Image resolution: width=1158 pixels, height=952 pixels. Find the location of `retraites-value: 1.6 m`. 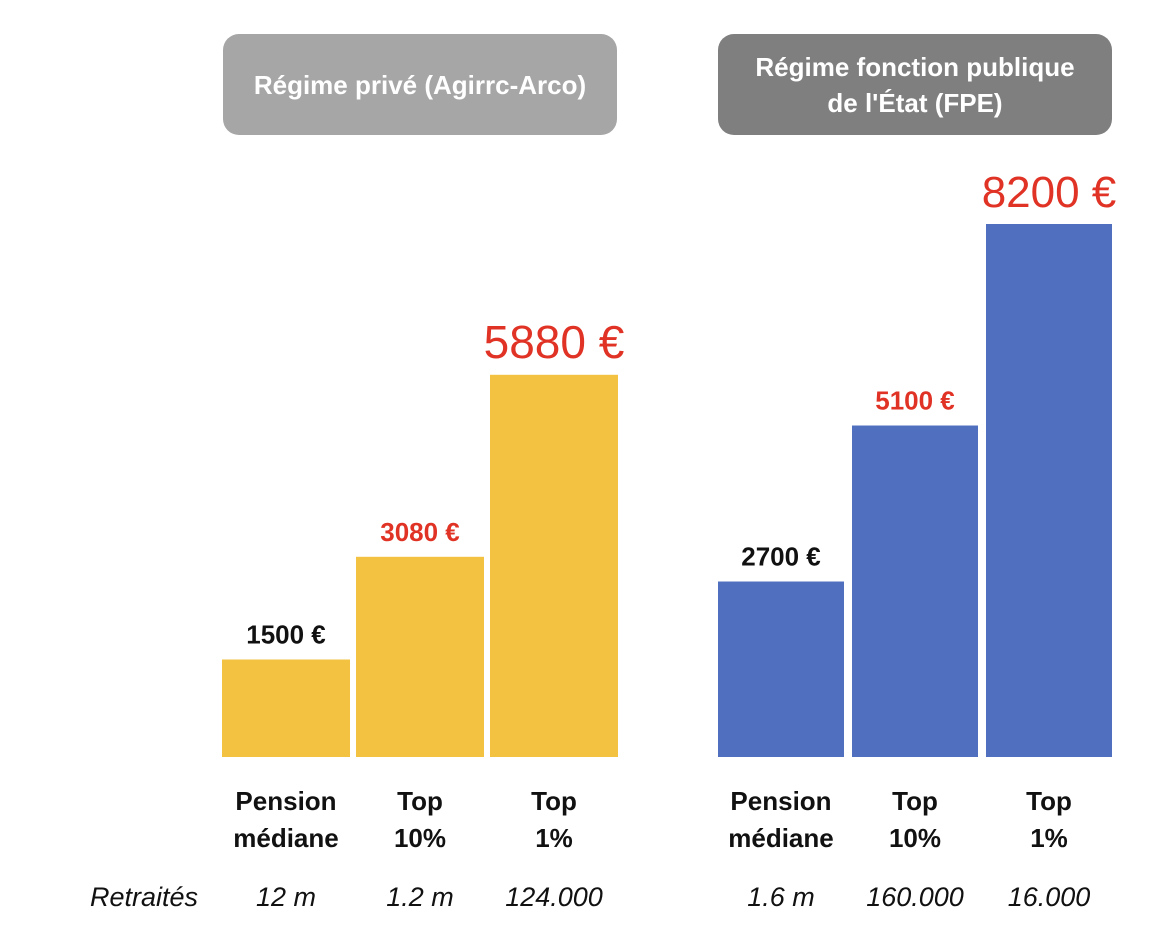

retraites-value: 1.6 m is located at coordinates (781, 897).